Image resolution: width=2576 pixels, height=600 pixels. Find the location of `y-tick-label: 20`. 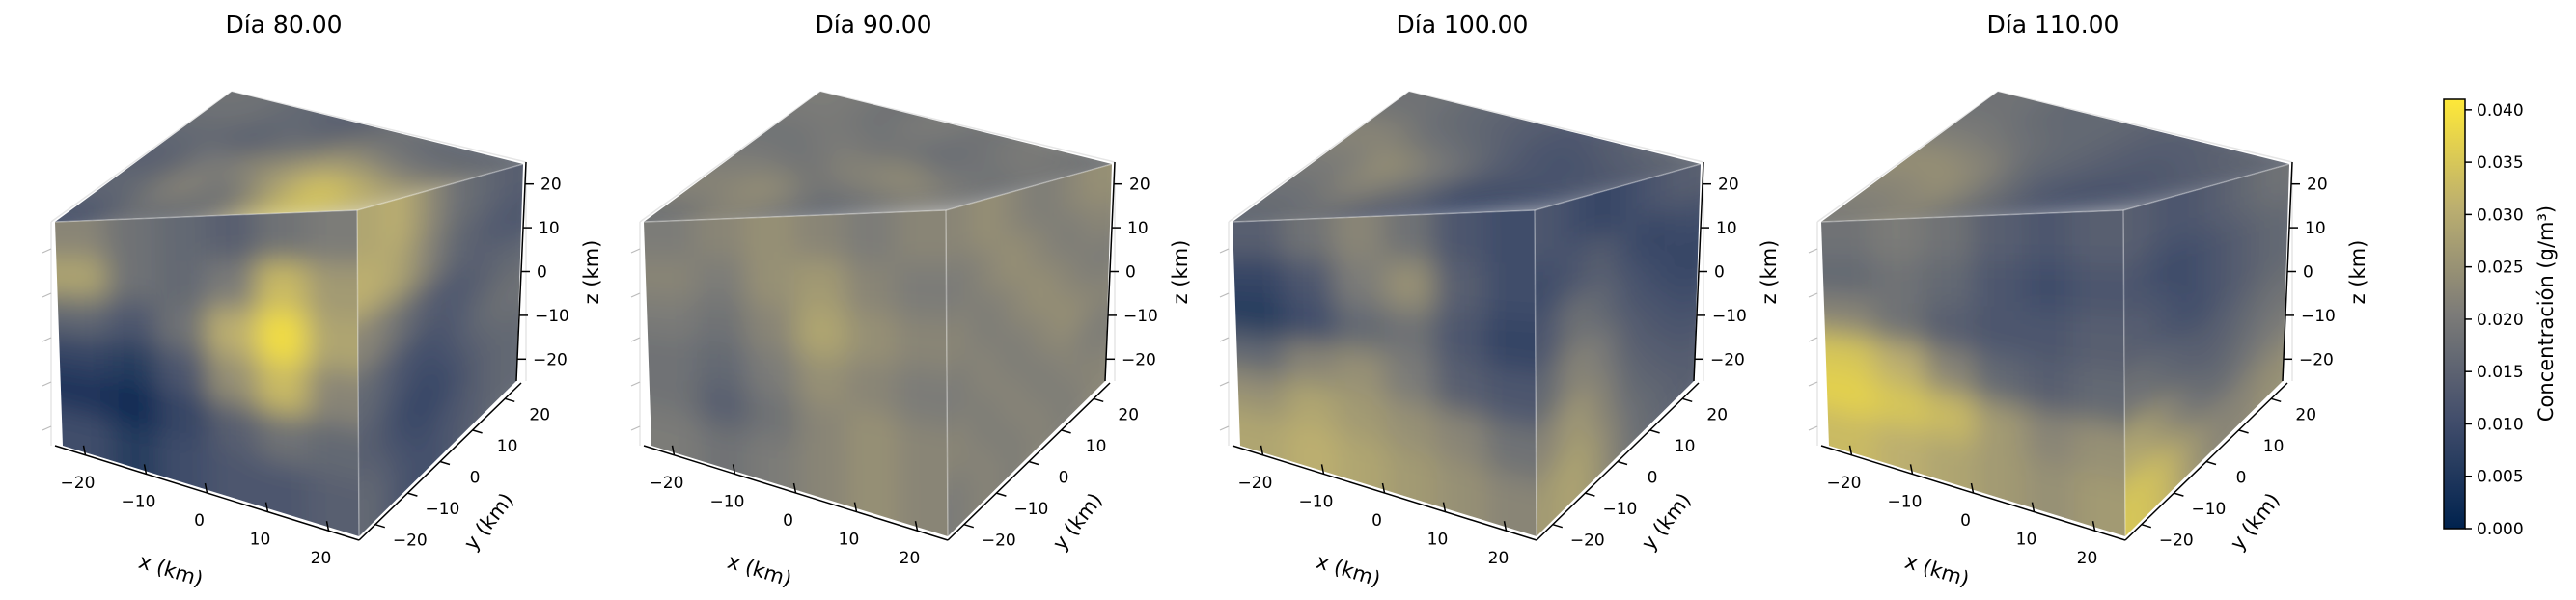

y-tick-label: 20 is located at coordinates (2305, 414).